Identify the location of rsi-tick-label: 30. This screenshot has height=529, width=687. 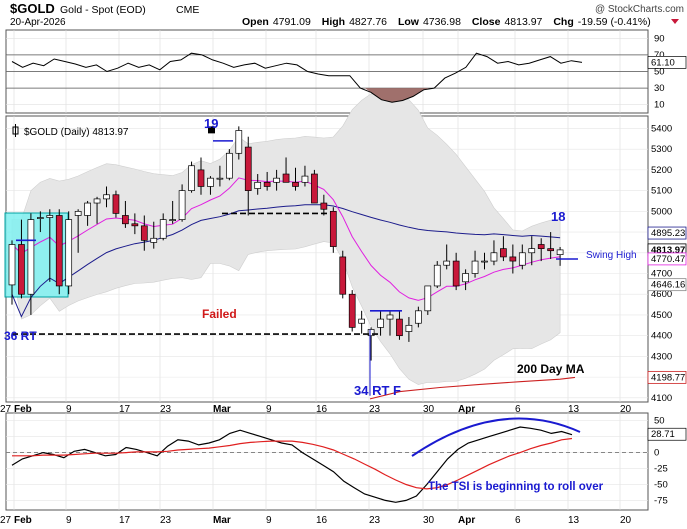
(659, 88).